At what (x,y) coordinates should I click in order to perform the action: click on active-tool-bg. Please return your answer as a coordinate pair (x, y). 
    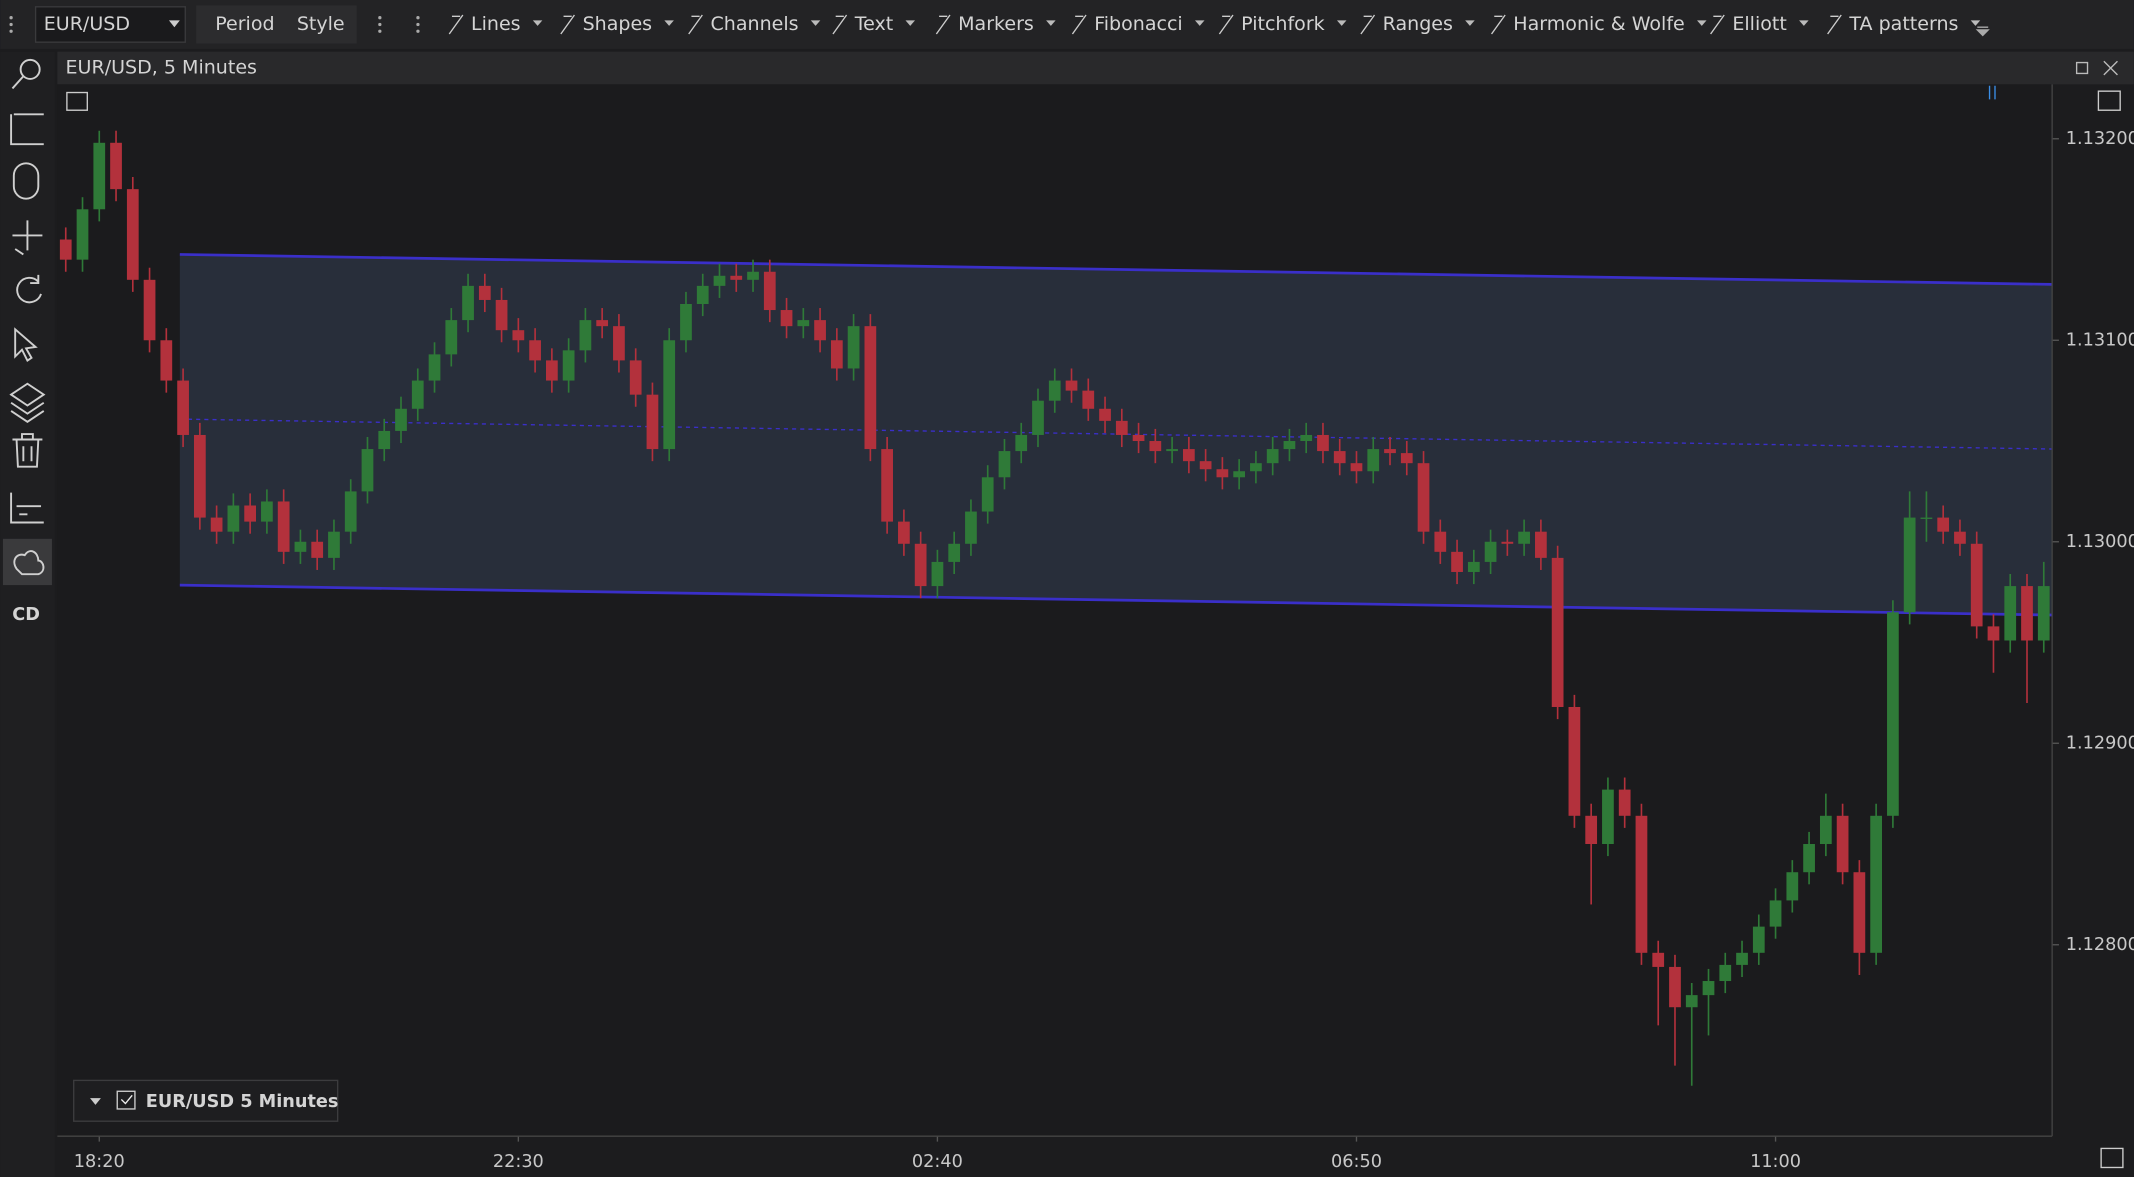
    Looking at the image, I should click on (27, 562).